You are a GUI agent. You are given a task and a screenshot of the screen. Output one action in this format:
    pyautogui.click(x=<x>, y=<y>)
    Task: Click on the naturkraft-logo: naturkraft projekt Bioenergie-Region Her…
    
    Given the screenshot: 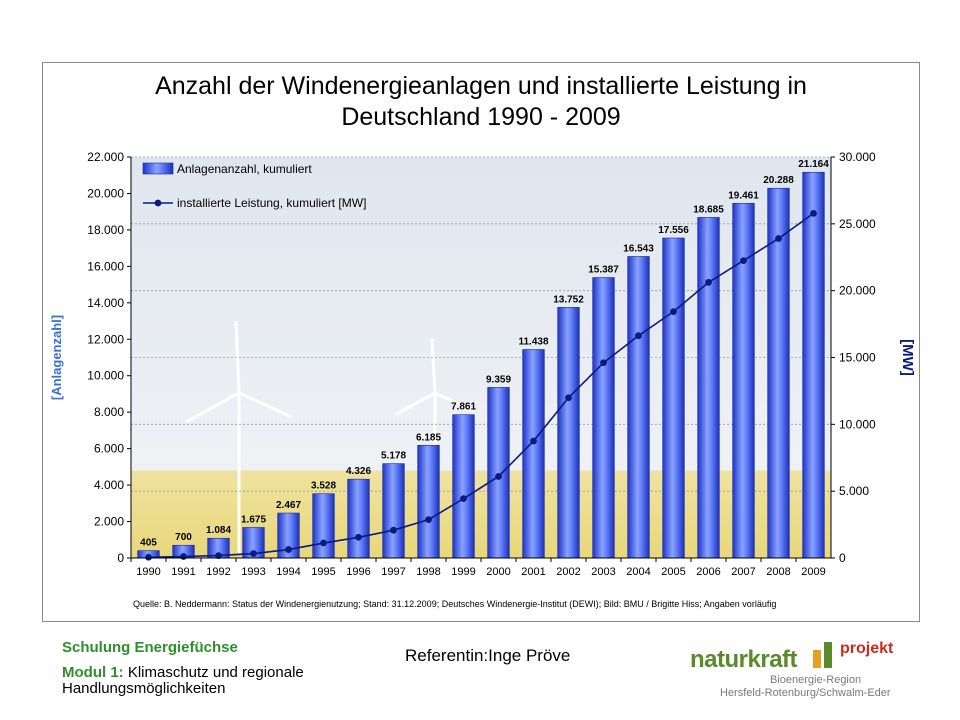 What is the action you would take?
    pyautogui.click(x=805, y=671)
    